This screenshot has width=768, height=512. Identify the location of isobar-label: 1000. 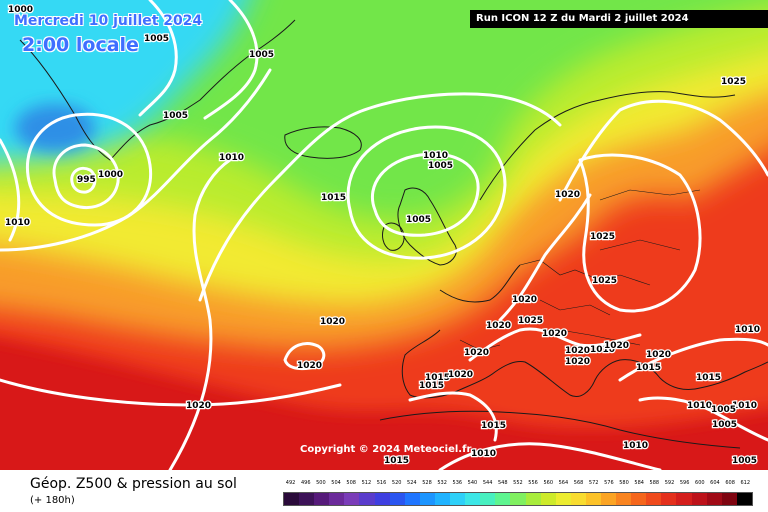
(20, 10).